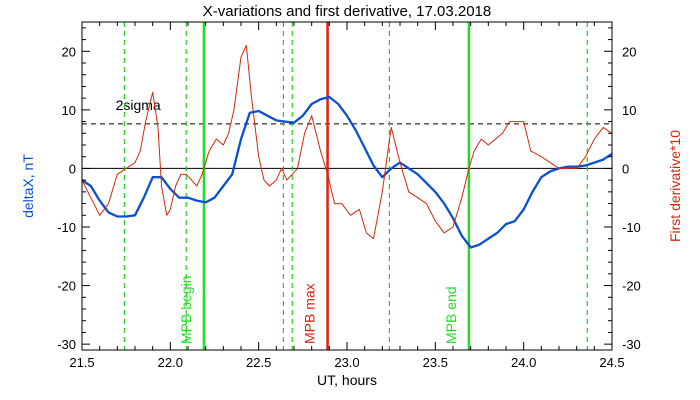 This screenshot has width=700, height=400. Describe the element at coordinates (258, 362) in the screenshot. I see `x-tick-label: 22.5` at that location.